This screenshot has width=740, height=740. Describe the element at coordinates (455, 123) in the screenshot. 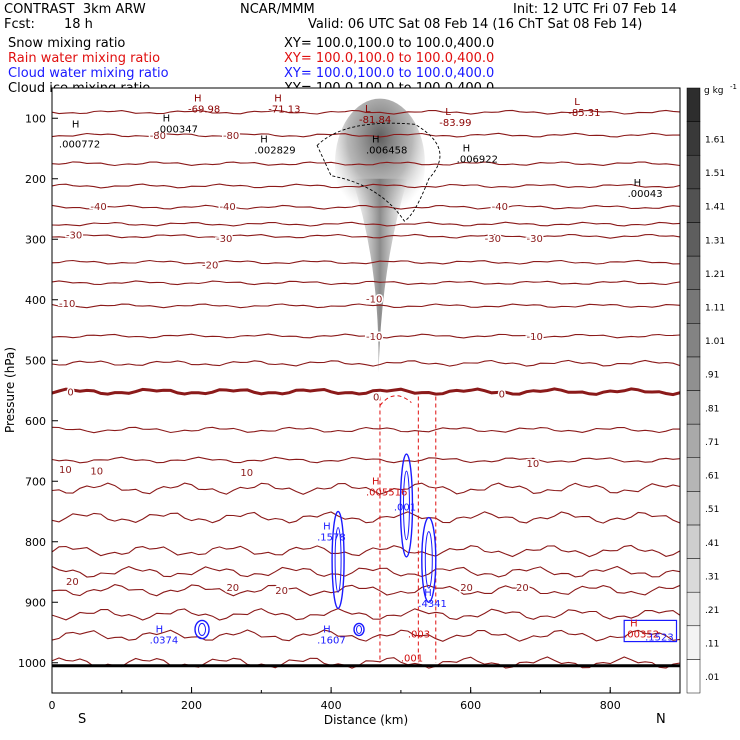

I see `extremum-value: -83.99` at that location.